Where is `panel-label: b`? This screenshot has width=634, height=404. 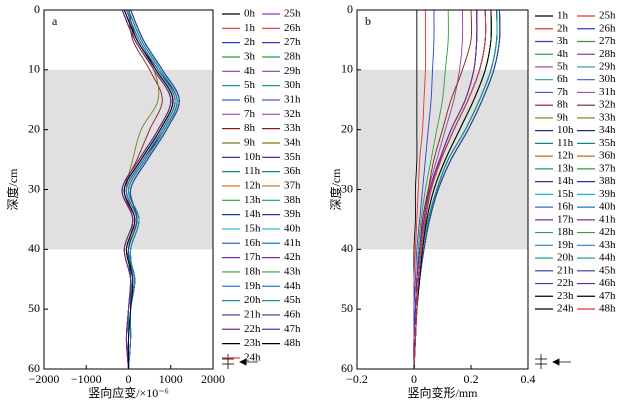 panel-label: b is located at coordinates (368, 21).